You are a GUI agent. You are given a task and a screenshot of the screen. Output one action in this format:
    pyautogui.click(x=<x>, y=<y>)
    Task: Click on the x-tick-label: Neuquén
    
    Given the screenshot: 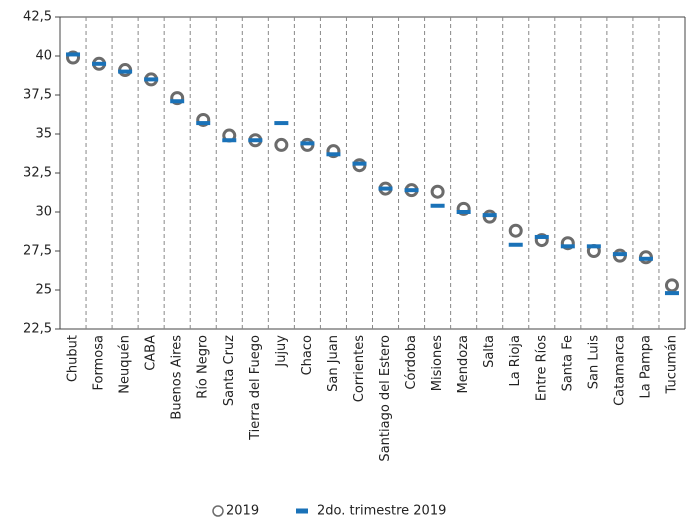 What is the action you would take?
    pyautogui.click(x=125, y=364)
    